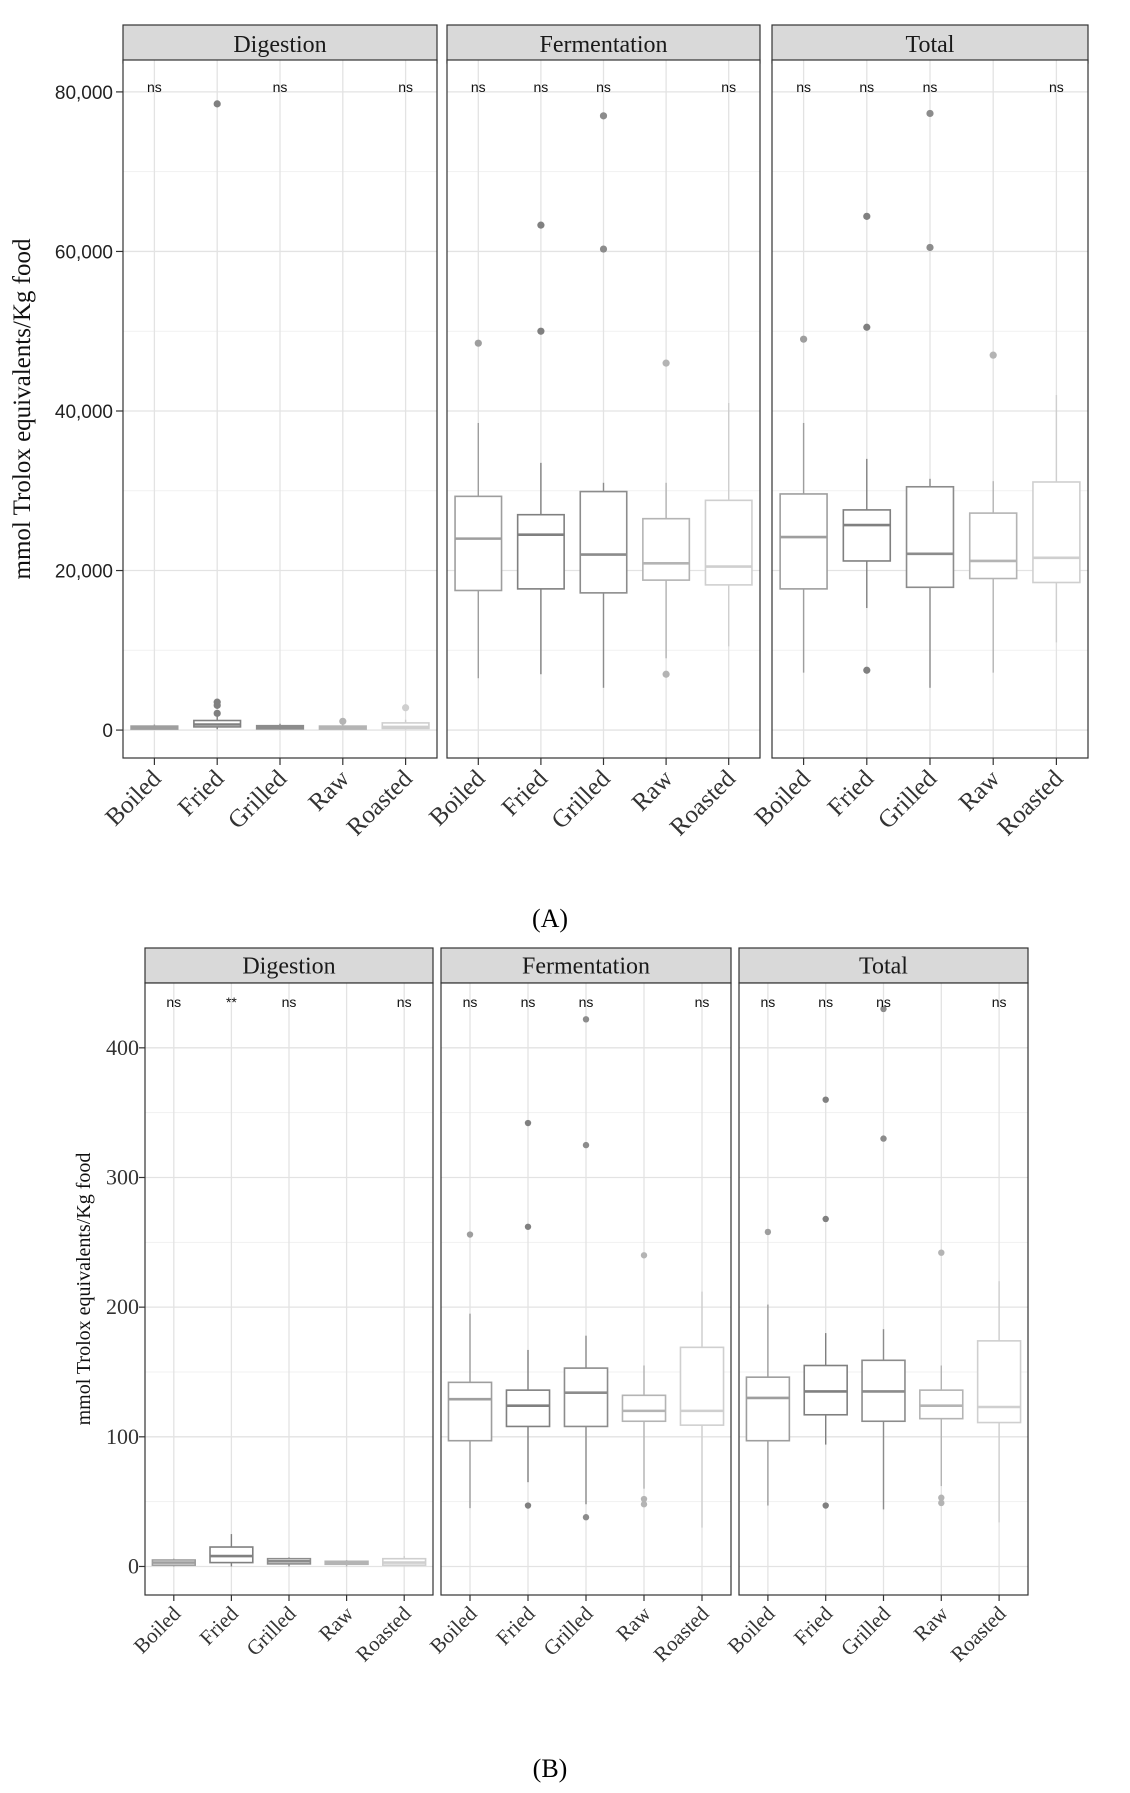 Image resolution: width=1130 pixels, height=1793 pixels. I want to click on facet-title-a: Digestion, so click(279, 45).